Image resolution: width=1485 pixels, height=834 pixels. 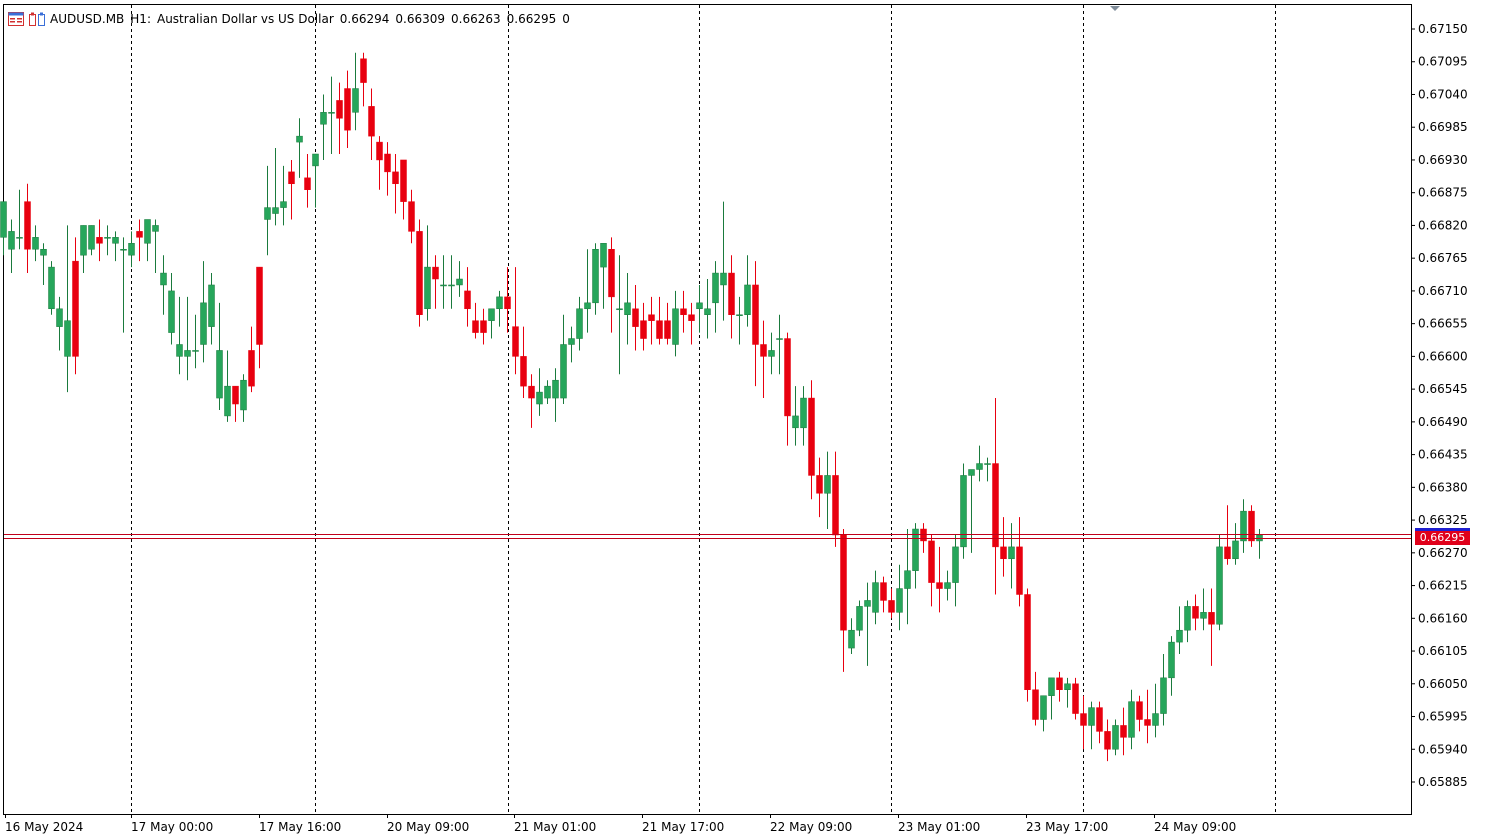 What do you see at coordinates (566, 19) in the screenshot?
I see `volume-value: 0` at bounding box center [566, 19].